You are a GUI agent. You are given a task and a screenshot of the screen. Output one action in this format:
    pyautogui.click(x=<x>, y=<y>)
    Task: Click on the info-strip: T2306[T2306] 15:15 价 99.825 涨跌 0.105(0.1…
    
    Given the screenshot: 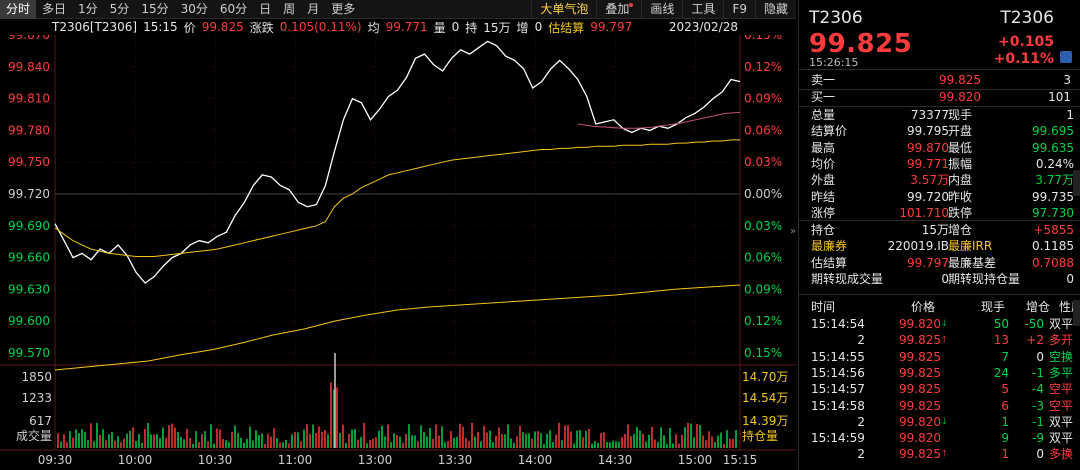 What is the action you would take?
    pyautogui.click(x=398, y=27)
    